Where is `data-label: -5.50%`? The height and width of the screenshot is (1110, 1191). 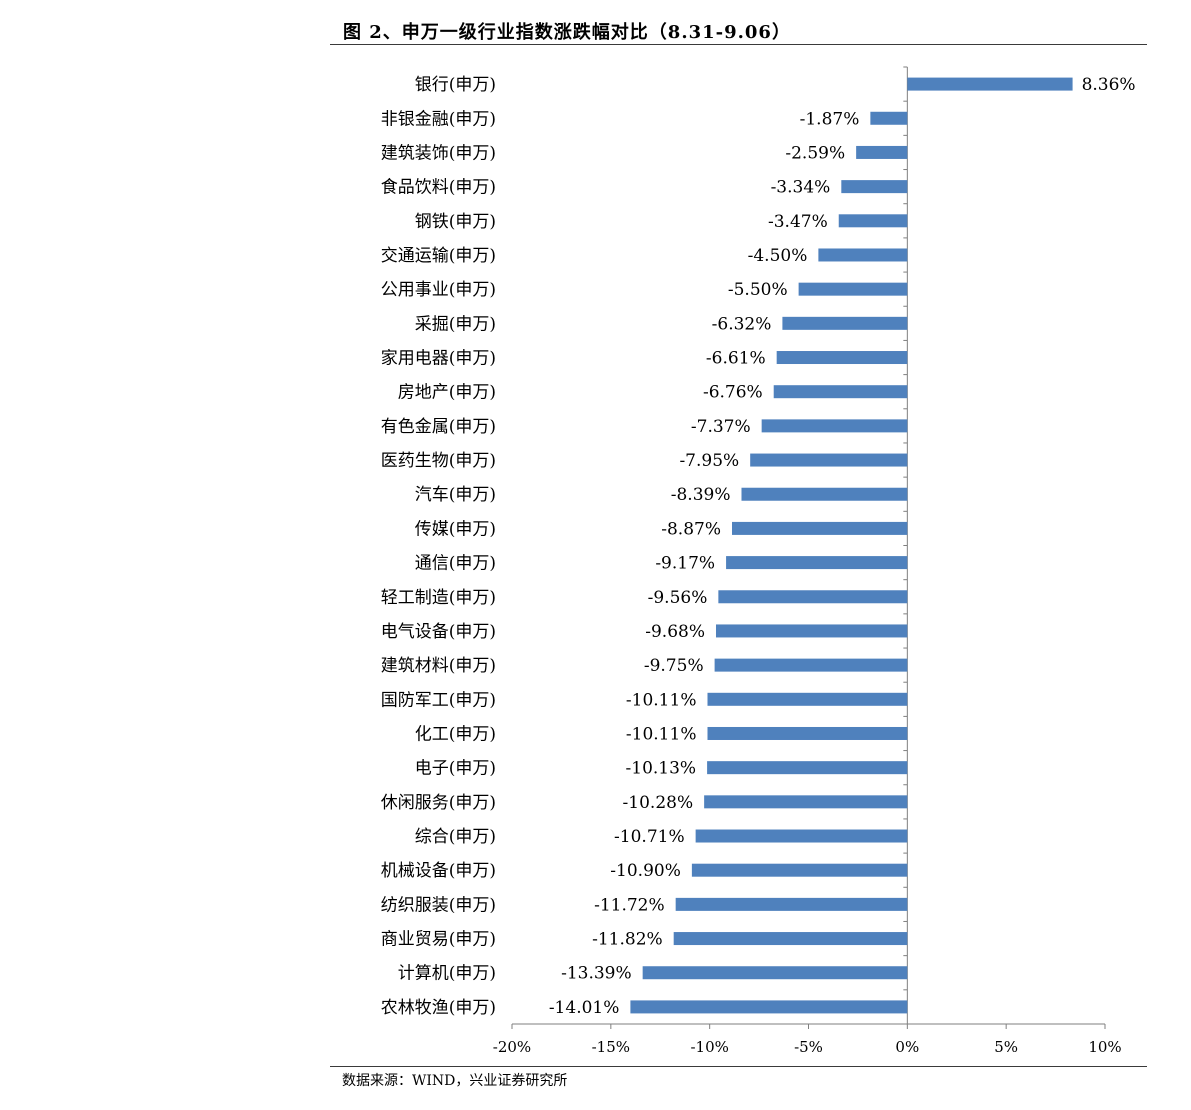 data-label: -5.50% is located at coordinates (758, 290).